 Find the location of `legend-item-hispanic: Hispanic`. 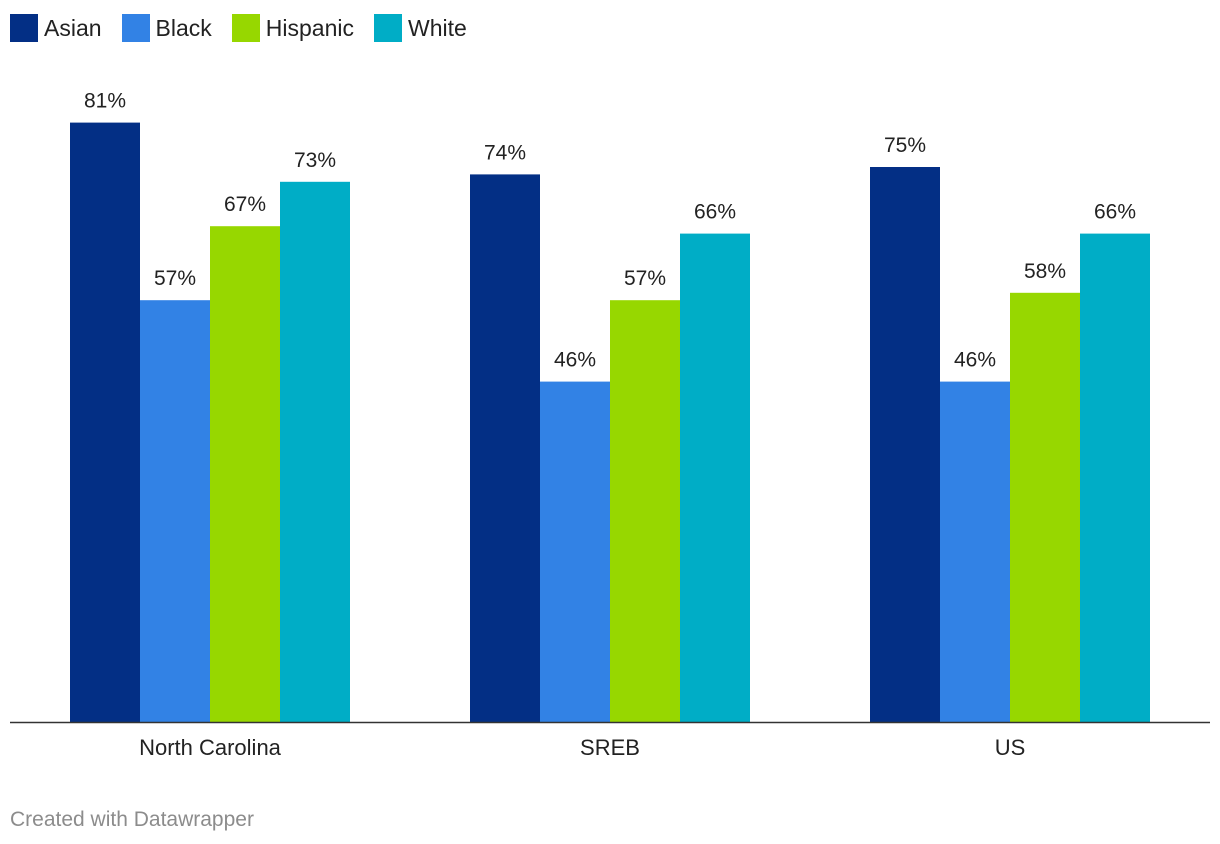

legend-item-hispanic: Hispanic is located at coordinates (293, 28).